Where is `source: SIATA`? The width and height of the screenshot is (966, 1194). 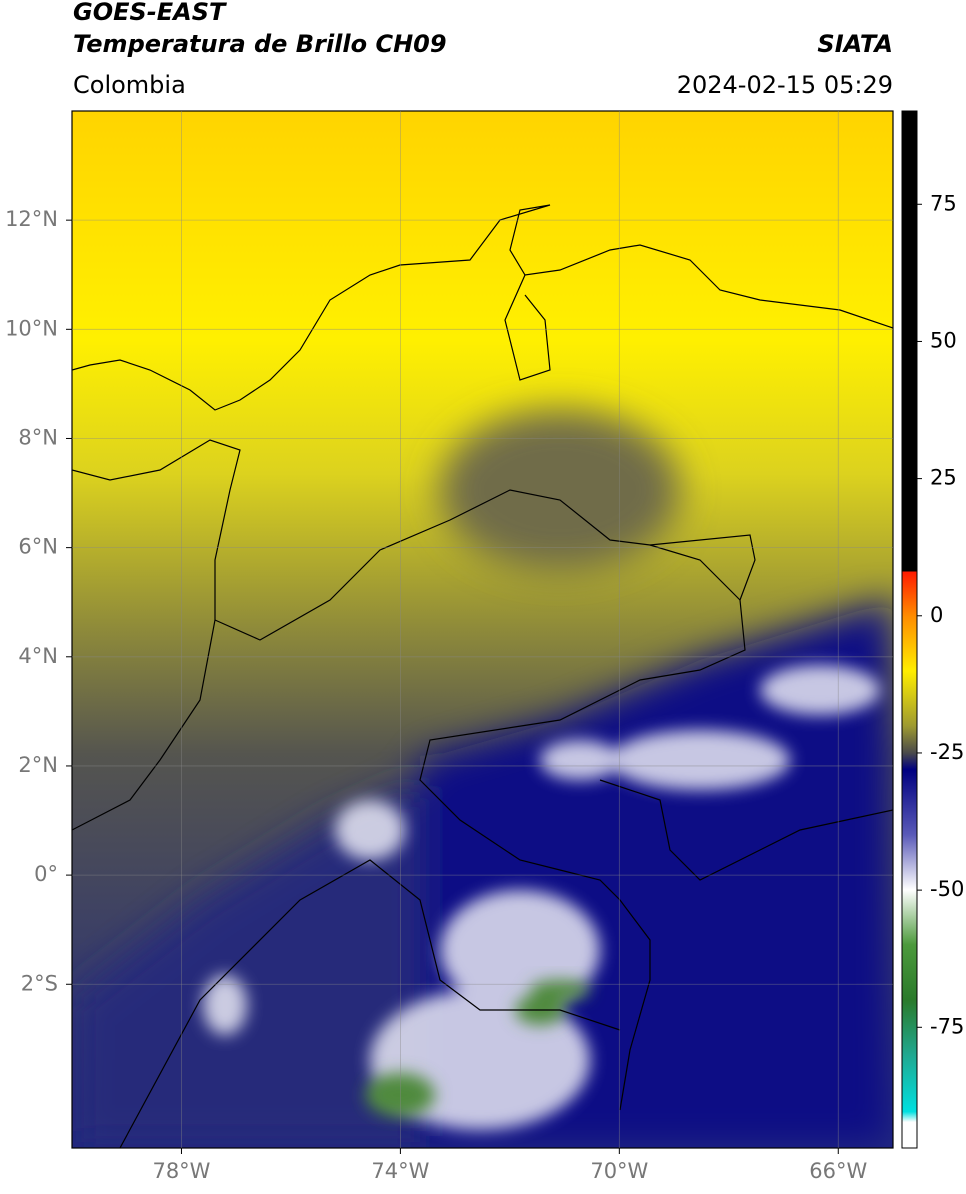 source: SIATA is located at coordinates (855, 44).